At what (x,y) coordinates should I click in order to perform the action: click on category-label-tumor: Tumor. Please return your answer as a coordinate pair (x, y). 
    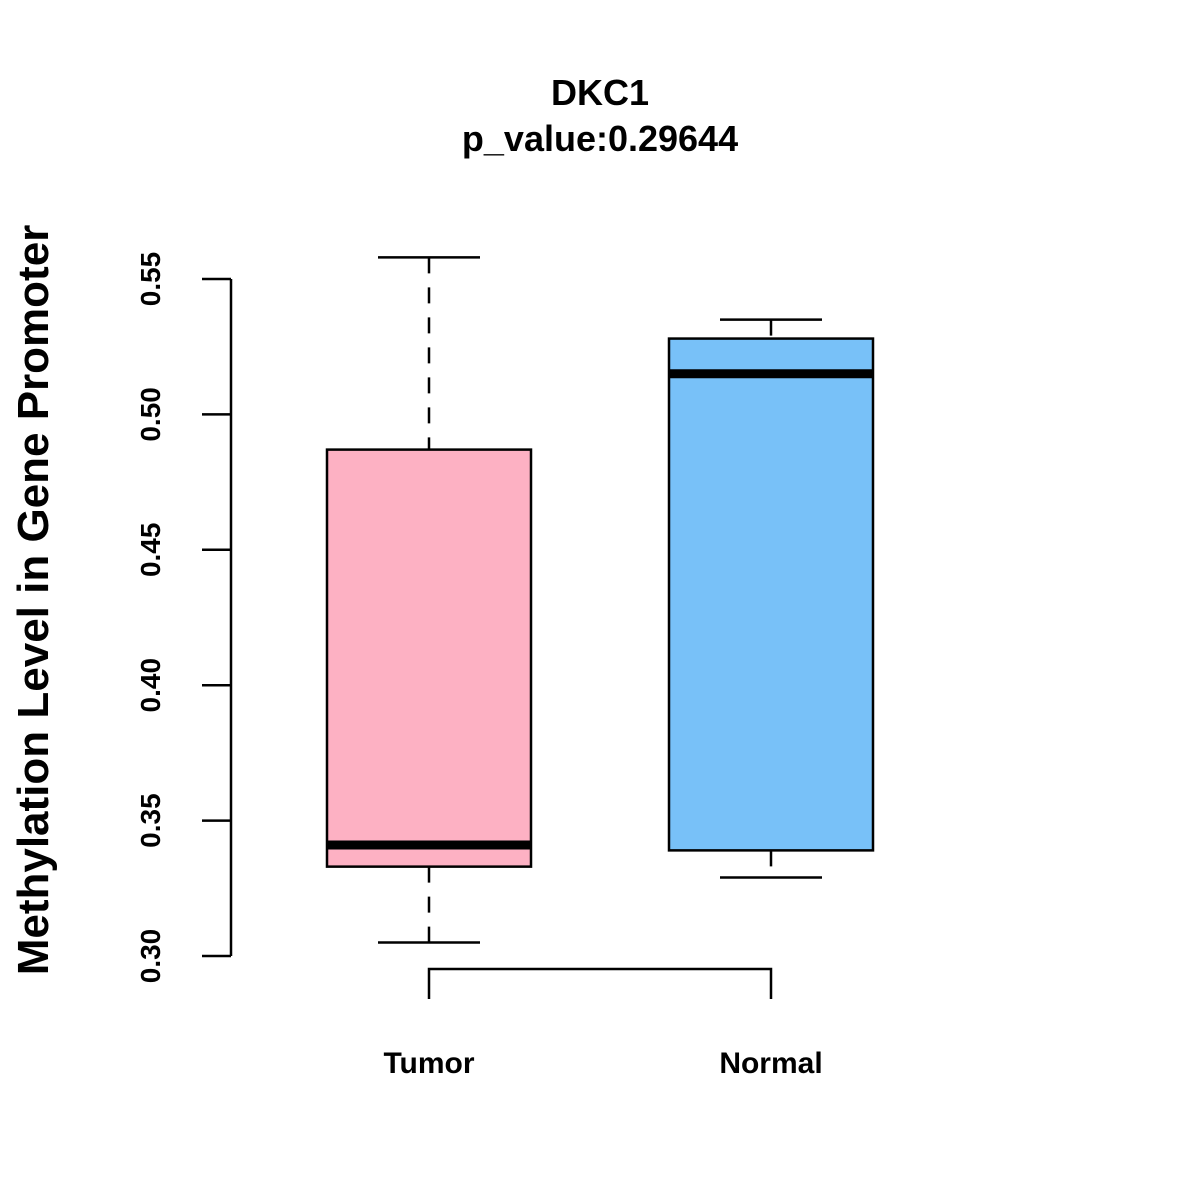
    Looking at the image, I should click on (428, 1063).